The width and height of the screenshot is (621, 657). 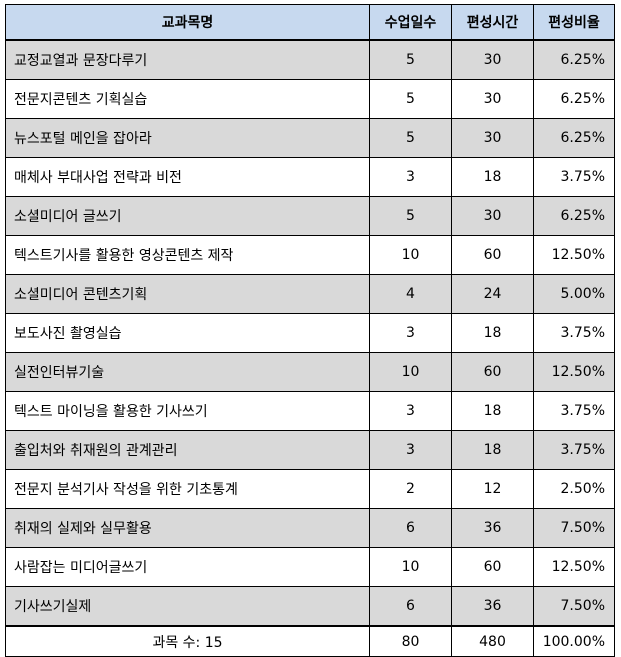 What do you see at coordinates (187, 59) in the screenshot?
I see `course-name-cell: 교정교열과 문장다루기` at bounding box center [187, 59].